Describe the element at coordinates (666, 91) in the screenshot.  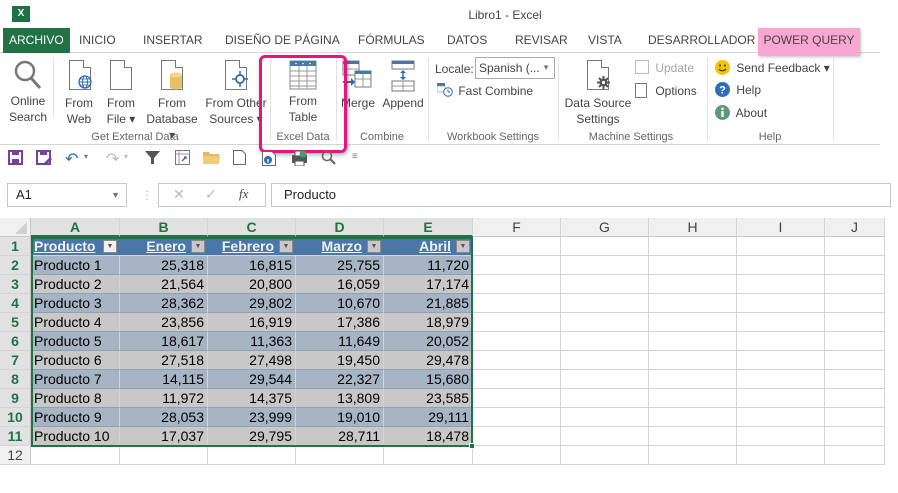
I see `options-button: Options` at that location.